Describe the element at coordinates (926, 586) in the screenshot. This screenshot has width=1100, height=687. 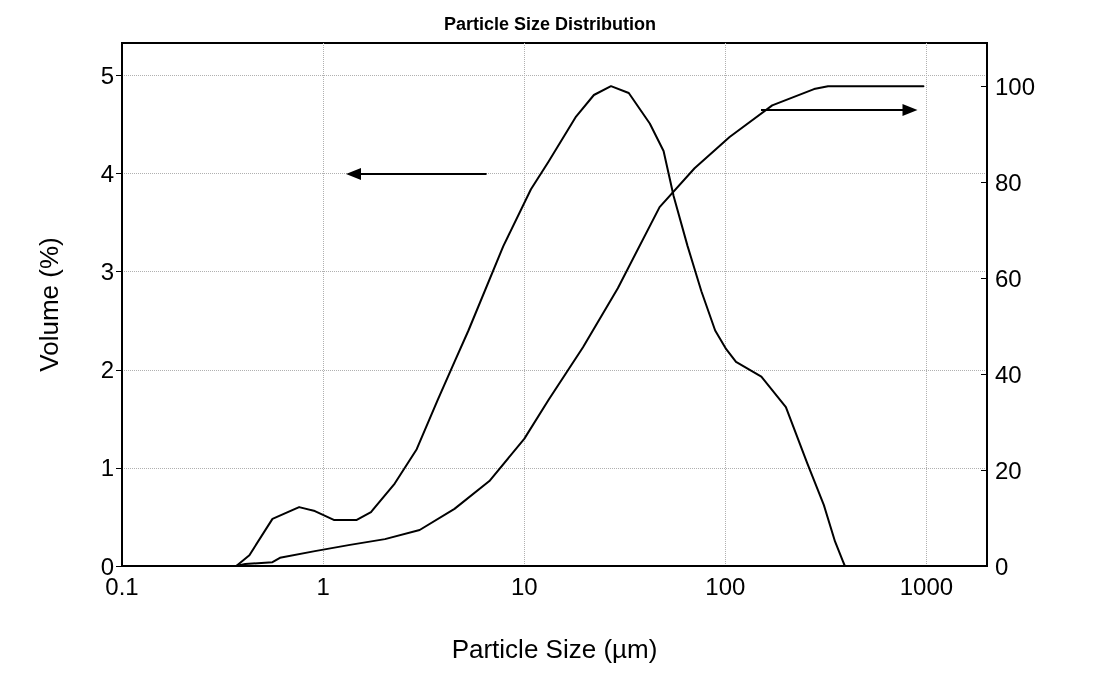
I see `x-tick-label: 1000` at that location.